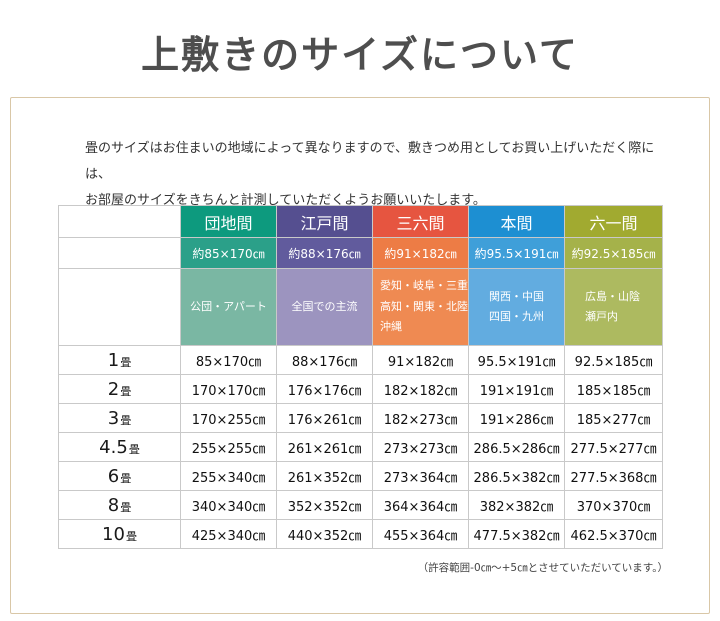 Image resolution: width=720 pixels, height=621 pixels. What do you see at coordinates (420, 447) in the screenshot?
I see `size-cell: 273×273㎝` at bounding box center [420, 447].